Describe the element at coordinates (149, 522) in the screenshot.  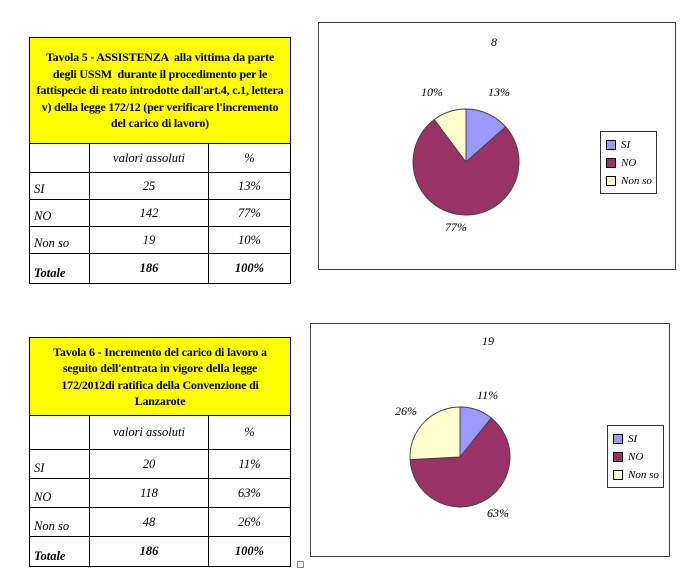
I see `row-nonso-valori: 48` at that location.